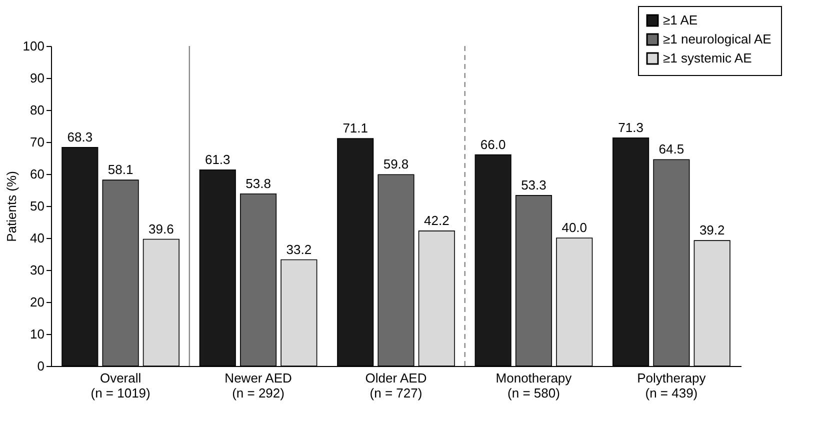 This screenshot has height=435, width=825. Describe the element at coordinates (37, 142) in the screenshot. I see `y-tick-label: 70` at that location.